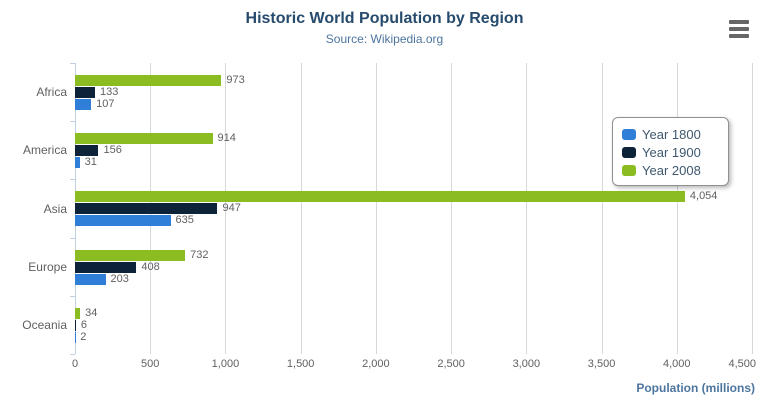 The height and width of the screenshot is (416, 769). Describe the element at coordinates (105, 104) in the screenshot. I see `data-label: 107` at that location.